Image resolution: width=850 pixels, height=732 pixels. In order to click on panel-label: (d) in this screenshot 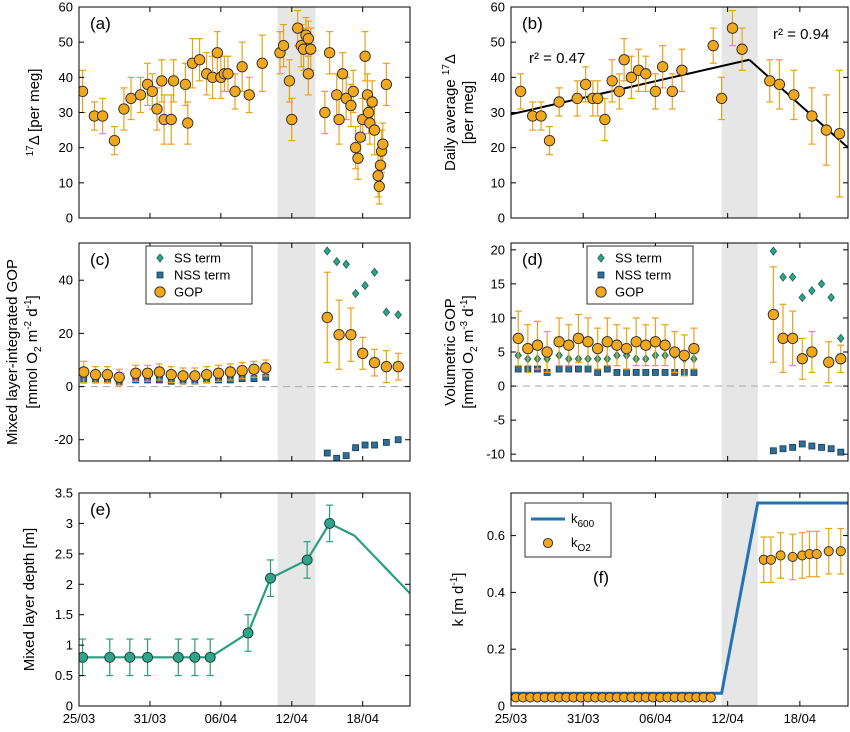, I will do `click(532, 259)`.